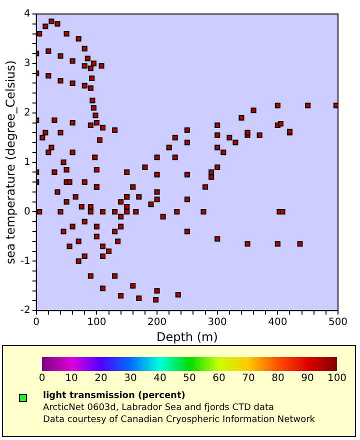 This screenshot has width=360, height=440. Describe the element at coordinates (27, 162) in the screenshot. I see `y-tick-label: 1` at that location.